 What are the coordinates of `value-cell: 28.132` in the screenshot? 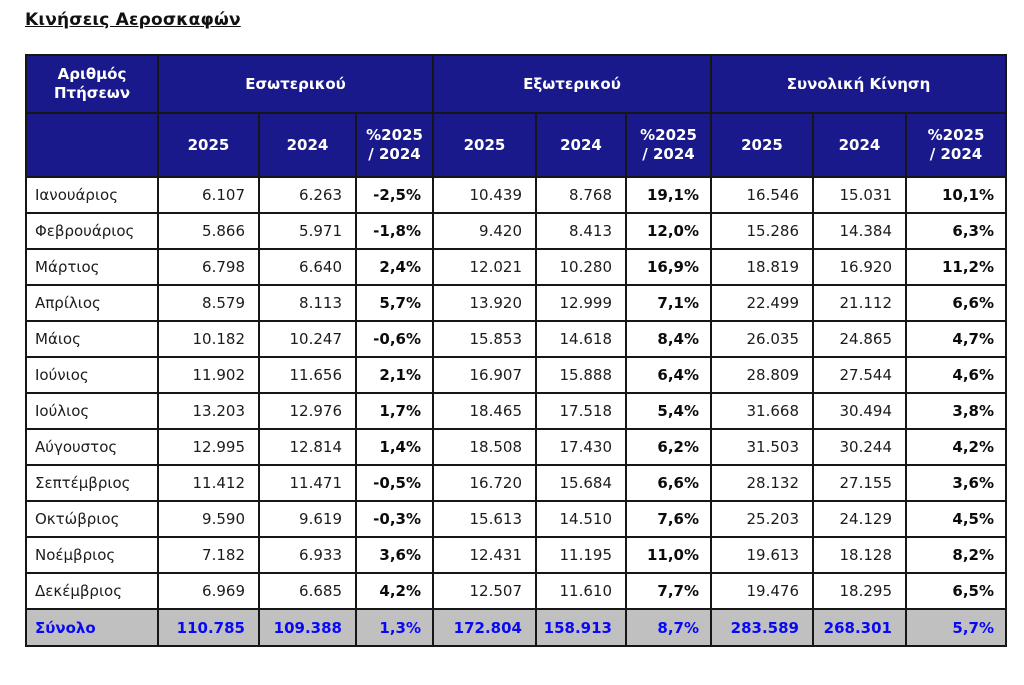 It's located at (762, 483).